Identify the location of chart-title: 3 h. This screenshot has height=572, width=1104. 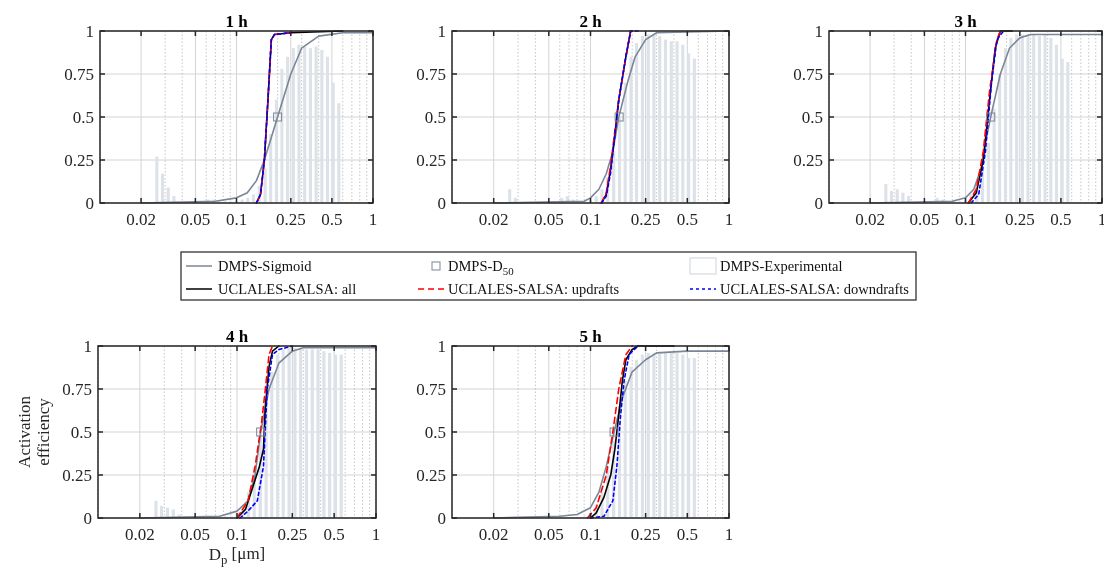
(966, 21).